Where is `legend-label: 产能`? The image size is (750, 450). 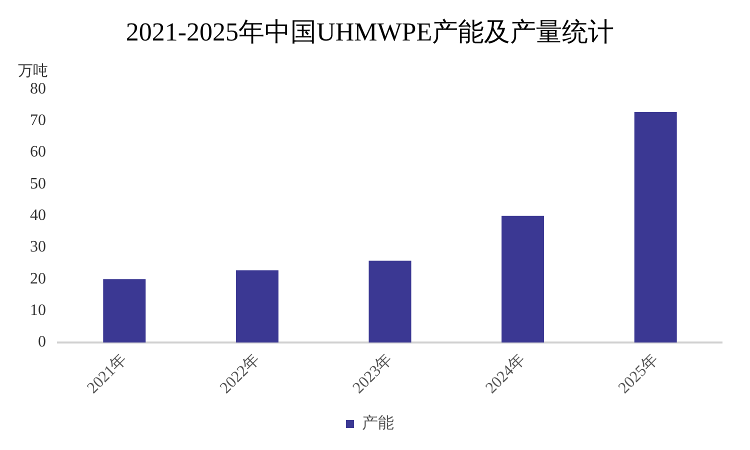
legend-label: 产能 is located at coordinates (378, 423).